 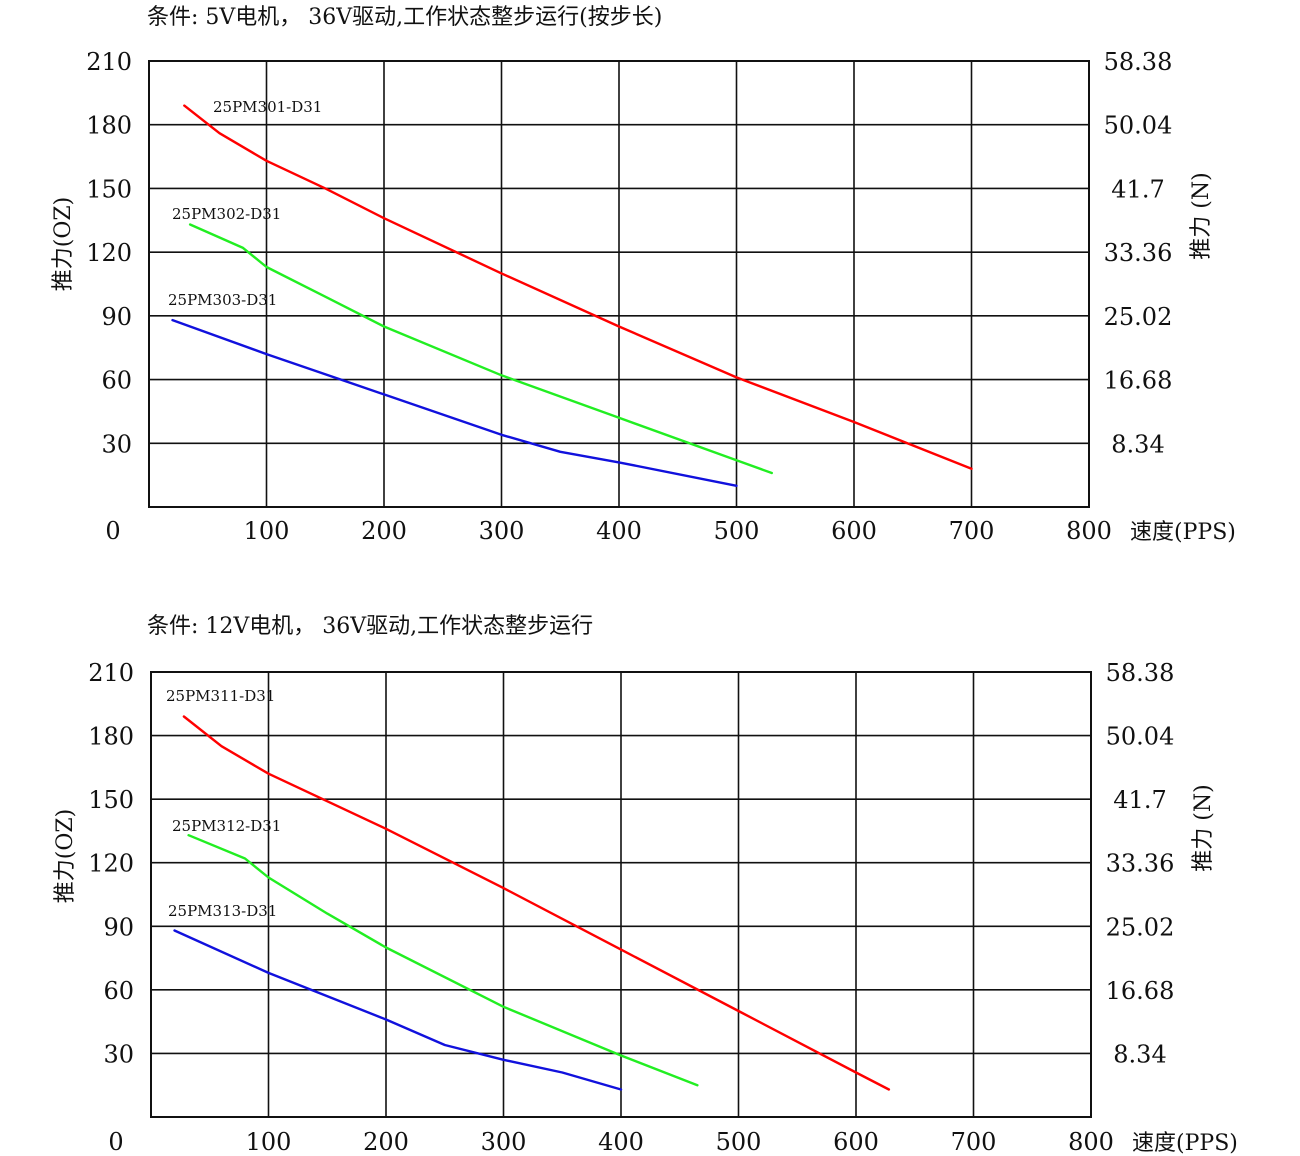 I want to click on series-label: 25PM303-D31, so click(x=222, y=300).